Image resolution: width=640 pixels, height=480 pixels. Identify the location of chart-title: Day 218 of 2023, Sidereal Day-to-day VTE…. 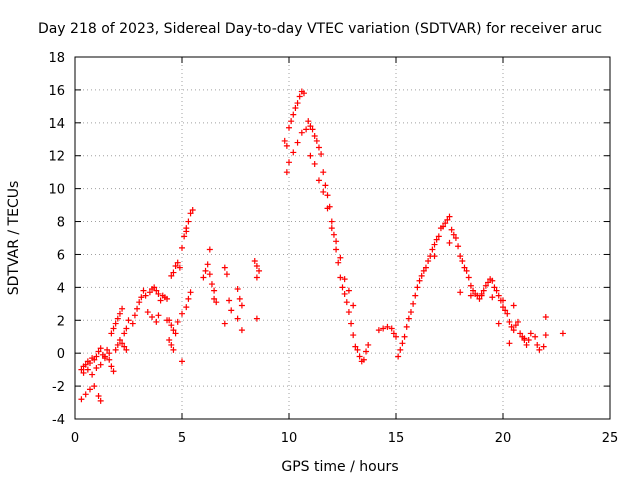
(320, 29).